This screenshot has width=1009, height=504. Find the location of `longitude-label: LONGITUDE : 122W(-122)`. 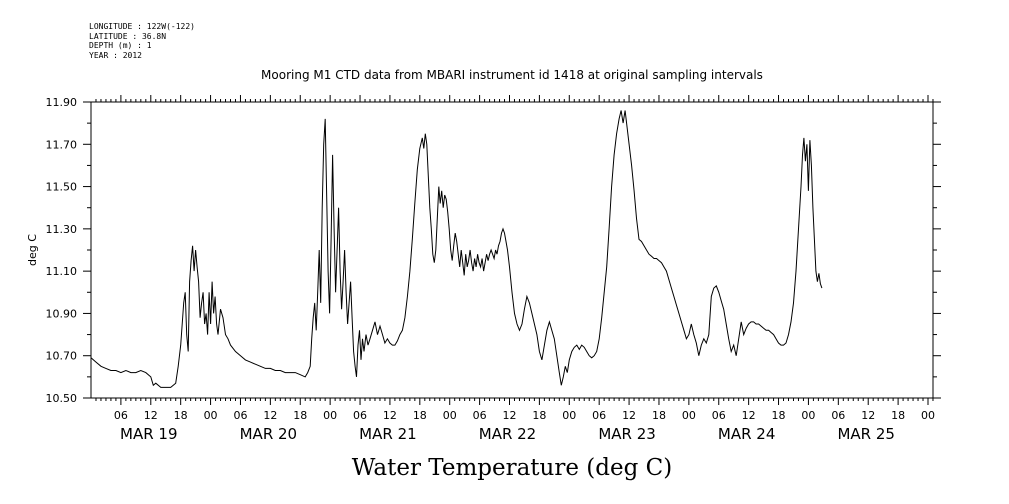

longitude-label: LONGITUDE : 122W(-122) is located at coordinates (142, 26).